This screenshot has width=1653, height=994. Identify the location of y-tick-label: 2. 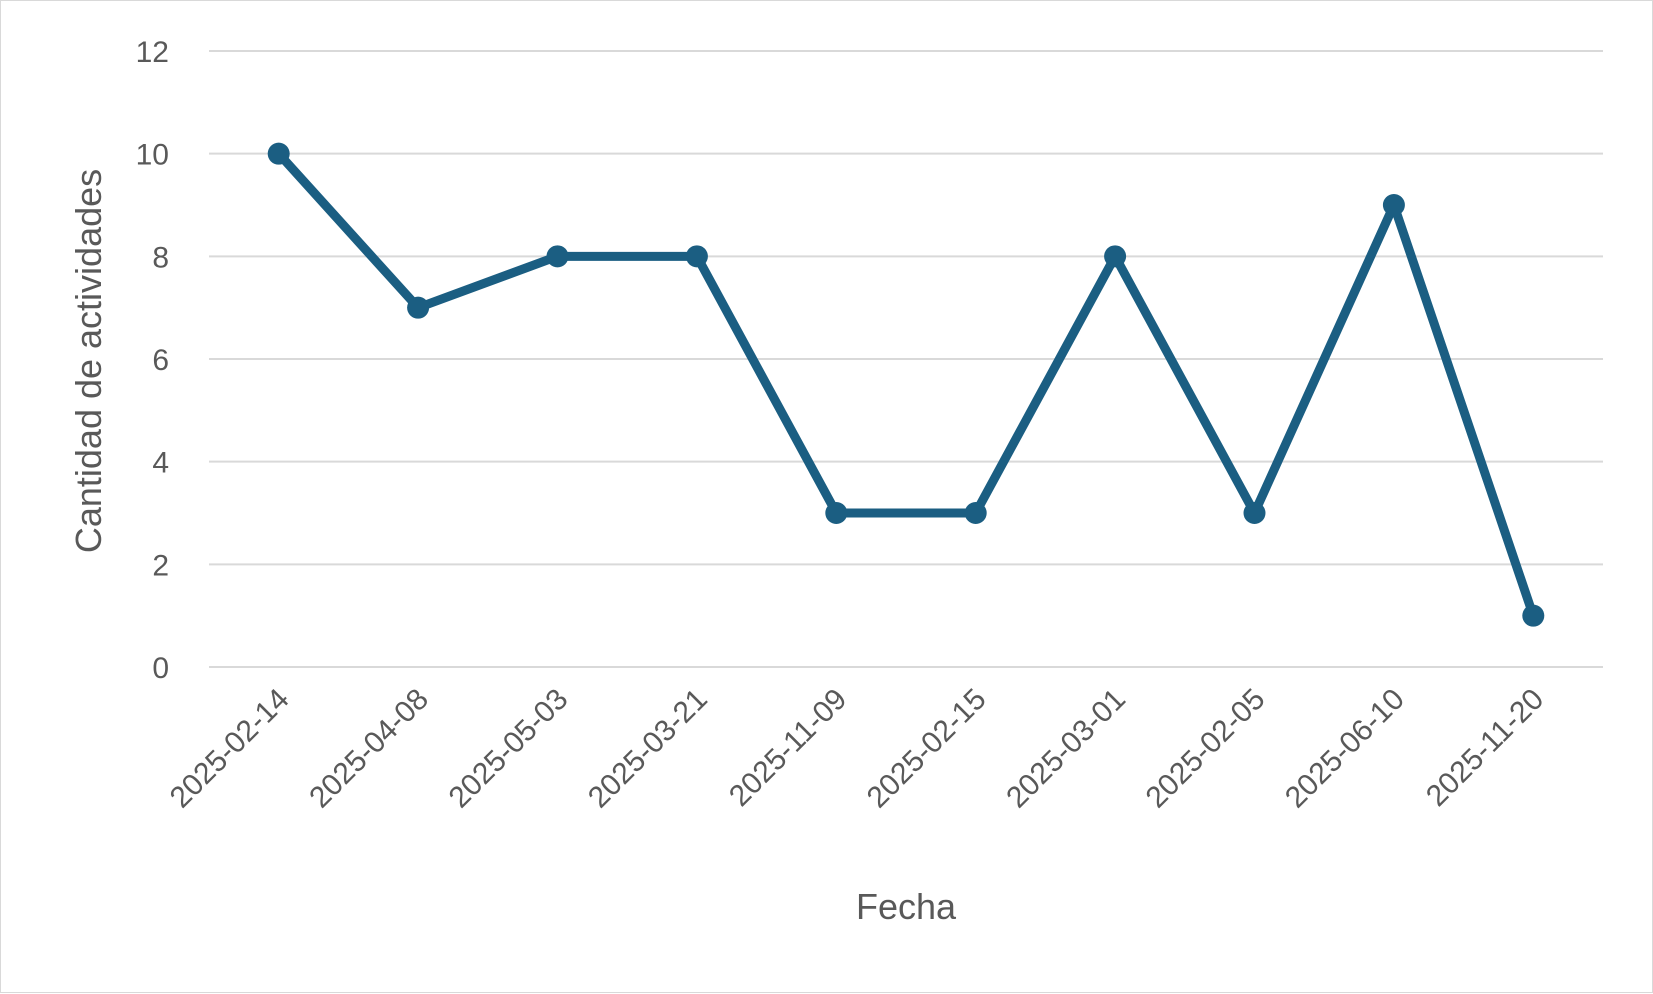
(160, 565).